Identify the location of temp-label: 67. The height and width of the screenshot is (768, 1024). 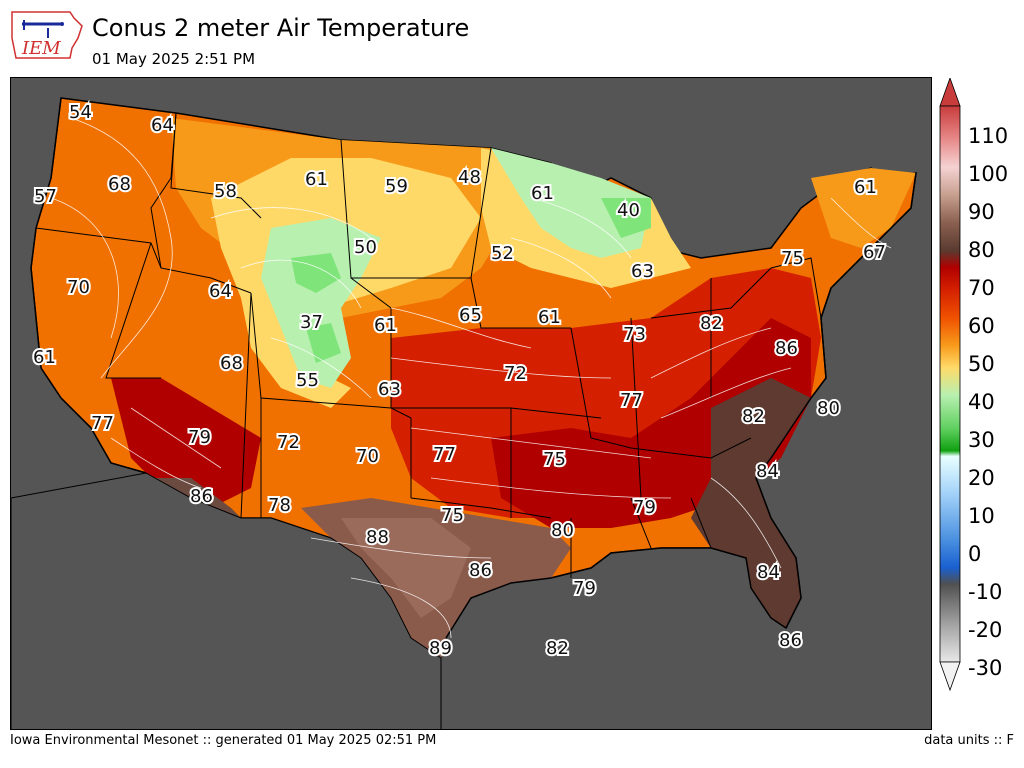
(874, 252).